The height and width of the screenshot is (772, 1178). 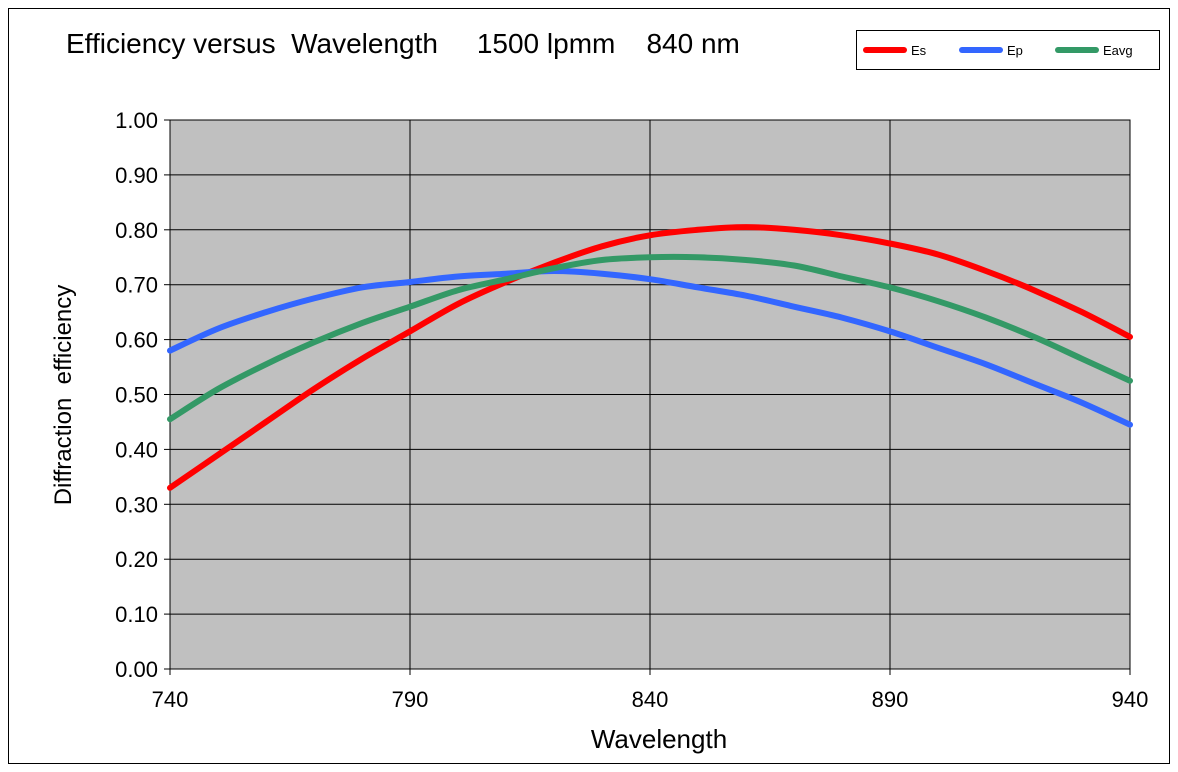 What do you see at coordinates (136, 559) in the screenshot?
I see `y-tick-label: 0.20` at bounding box center [136, 559].